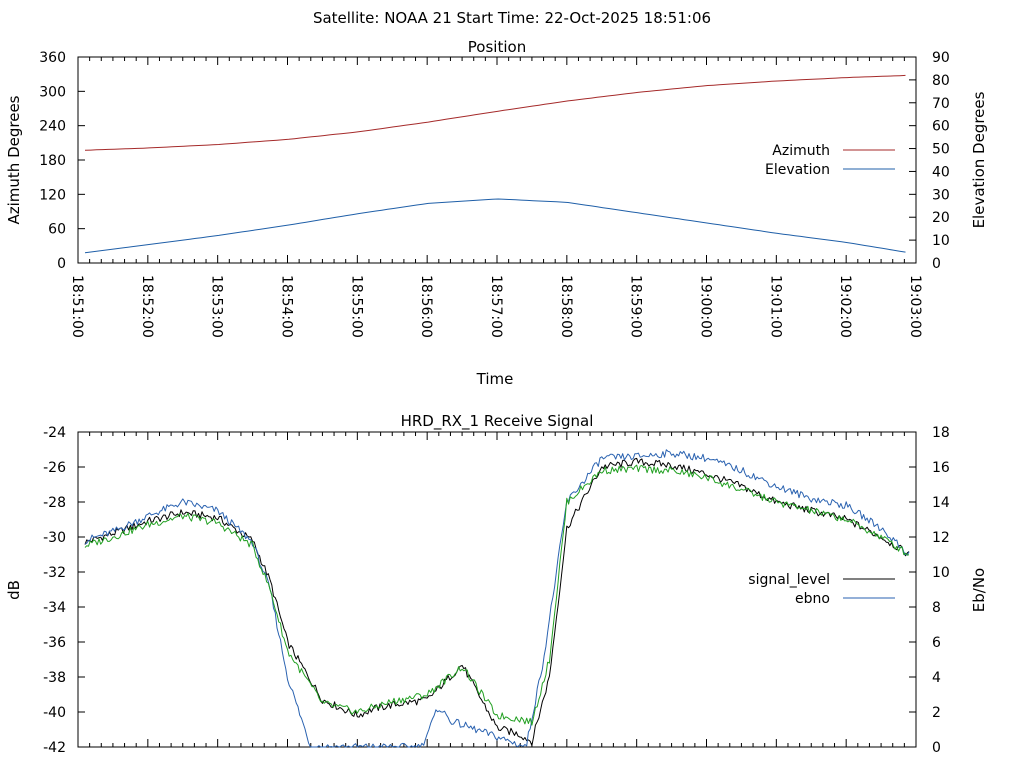  I want to click on y2-tick-label: 12, so click(941, 538).